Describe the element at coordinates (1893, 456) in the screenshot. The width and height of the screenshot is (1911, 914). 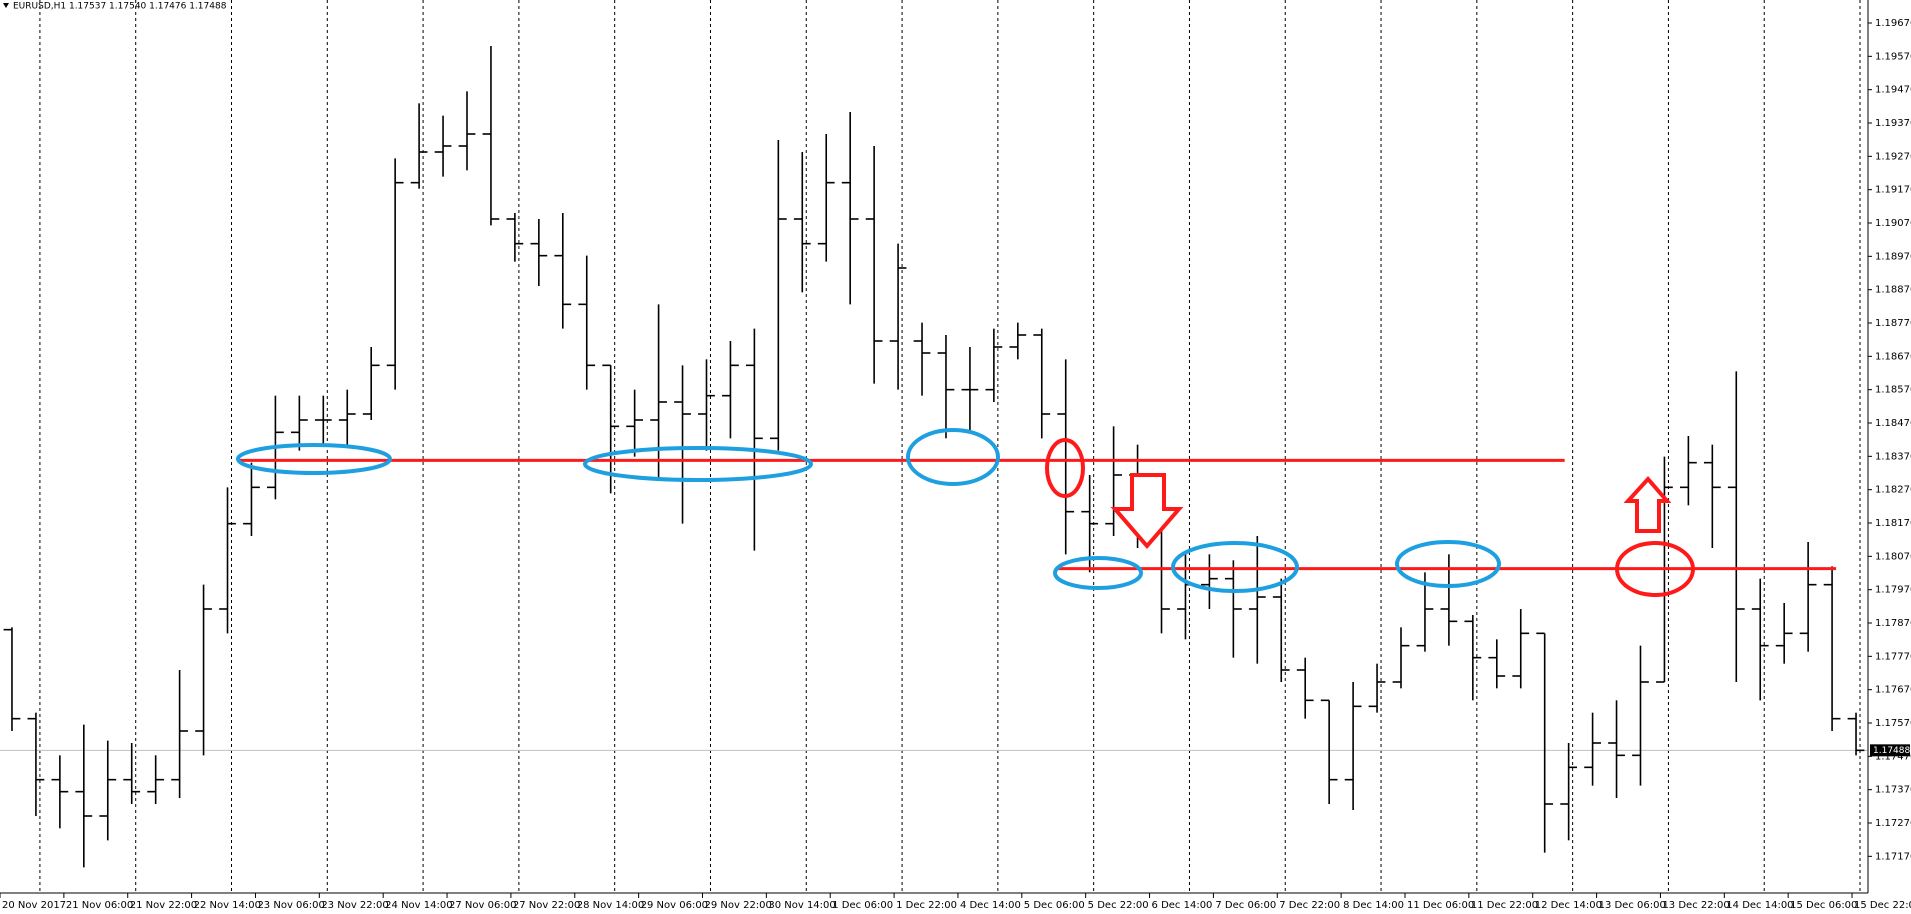
I see `y-tick-label: 1.18370` at that location.